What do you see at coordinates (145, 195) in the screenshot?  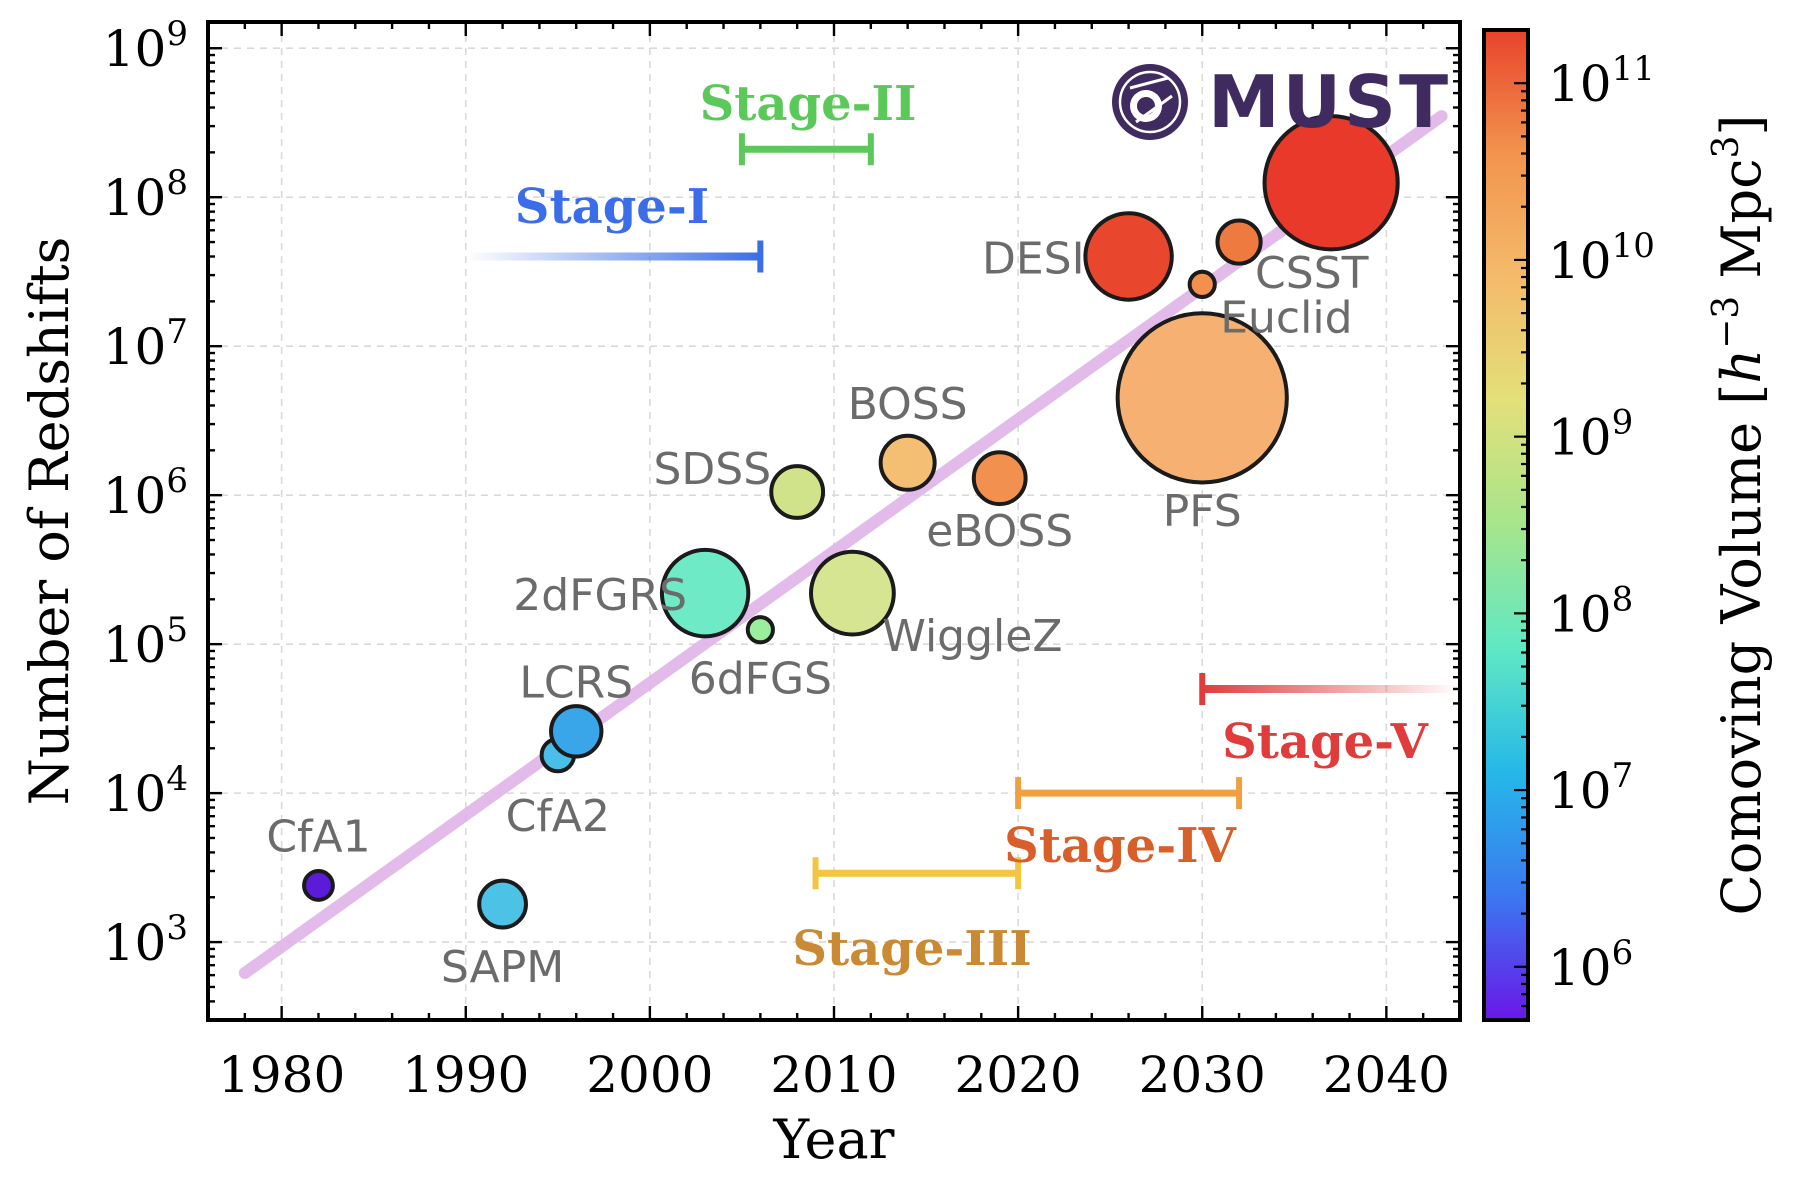 I see `y-tick-label: 10⁸` at bounding box center [145, 195].